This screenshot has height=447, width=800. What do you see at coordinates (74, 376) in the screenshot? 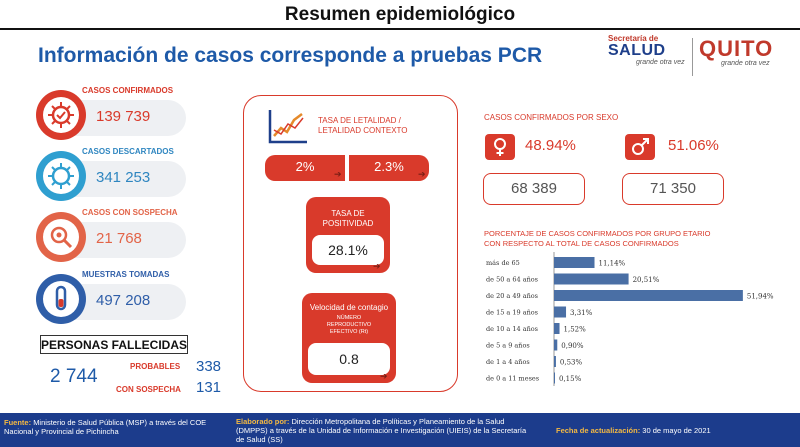
I see `fallecidas-total: 2 744` at bounding box center [74, 376].